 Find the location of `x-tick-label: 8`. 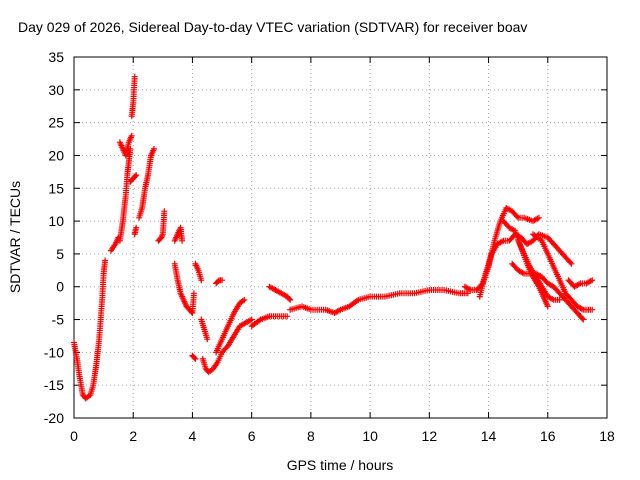

x-tick-label: 8 is located at coordinates (311, 436).